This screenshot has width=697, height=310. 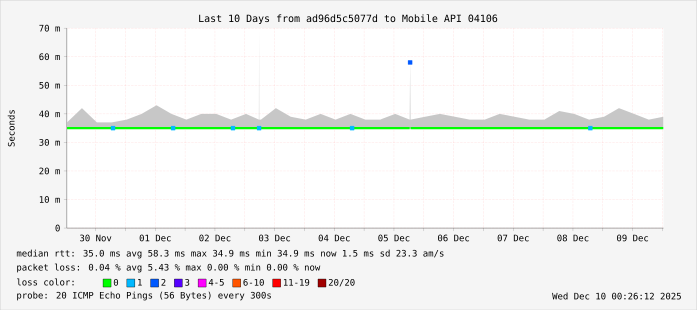 What do you see at coordinates (45, 282) in the screenshot?
I see `legend-title: loss color:` at bounding box center [45, 282].